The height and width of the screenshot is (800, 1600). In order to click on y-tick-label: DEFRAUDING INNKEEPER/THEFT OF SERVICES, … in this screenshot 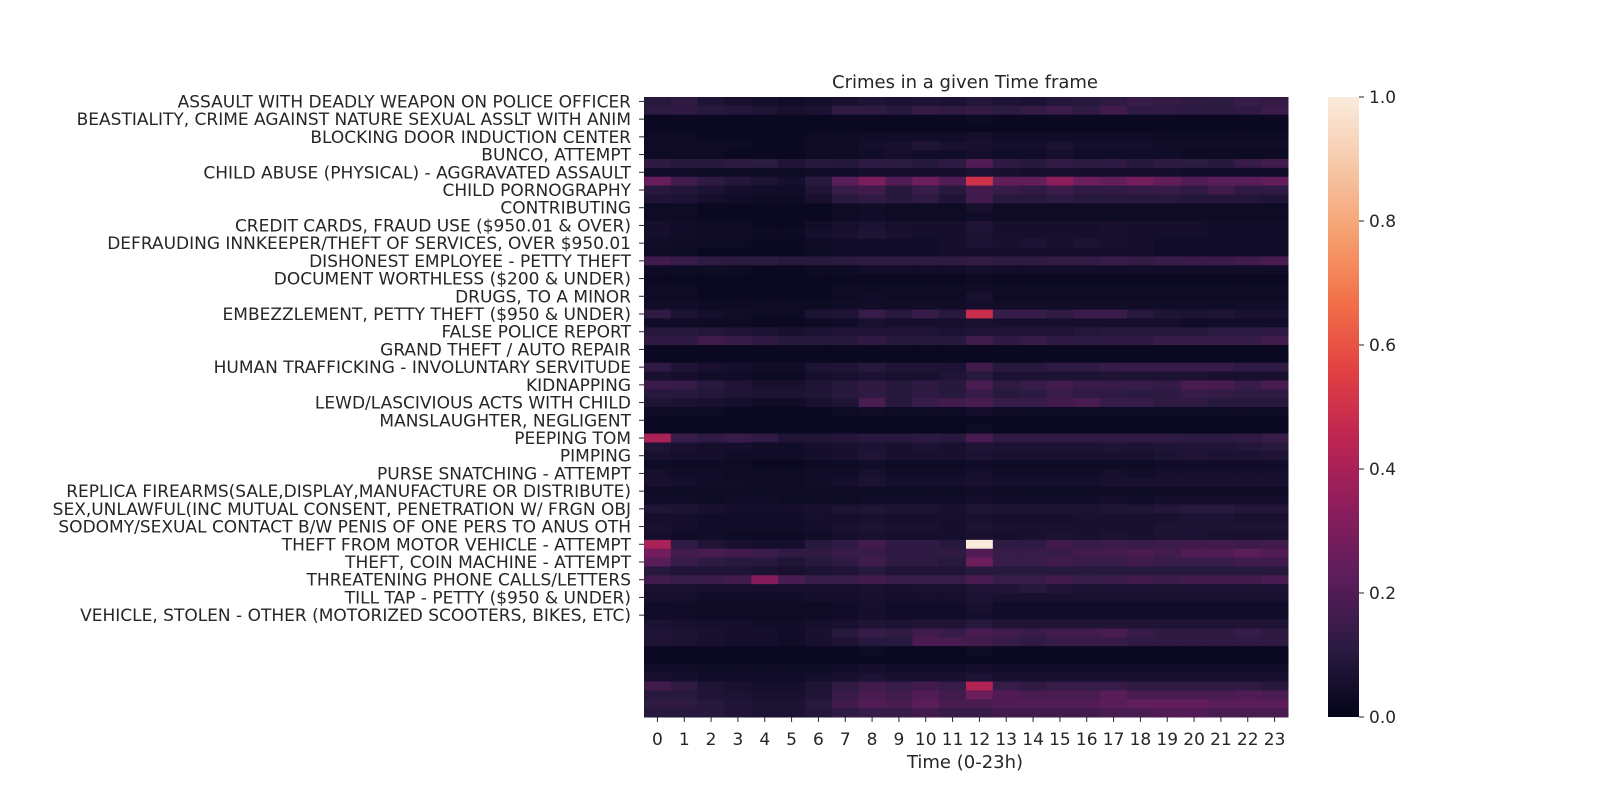, I will do `click(369, 244)`.